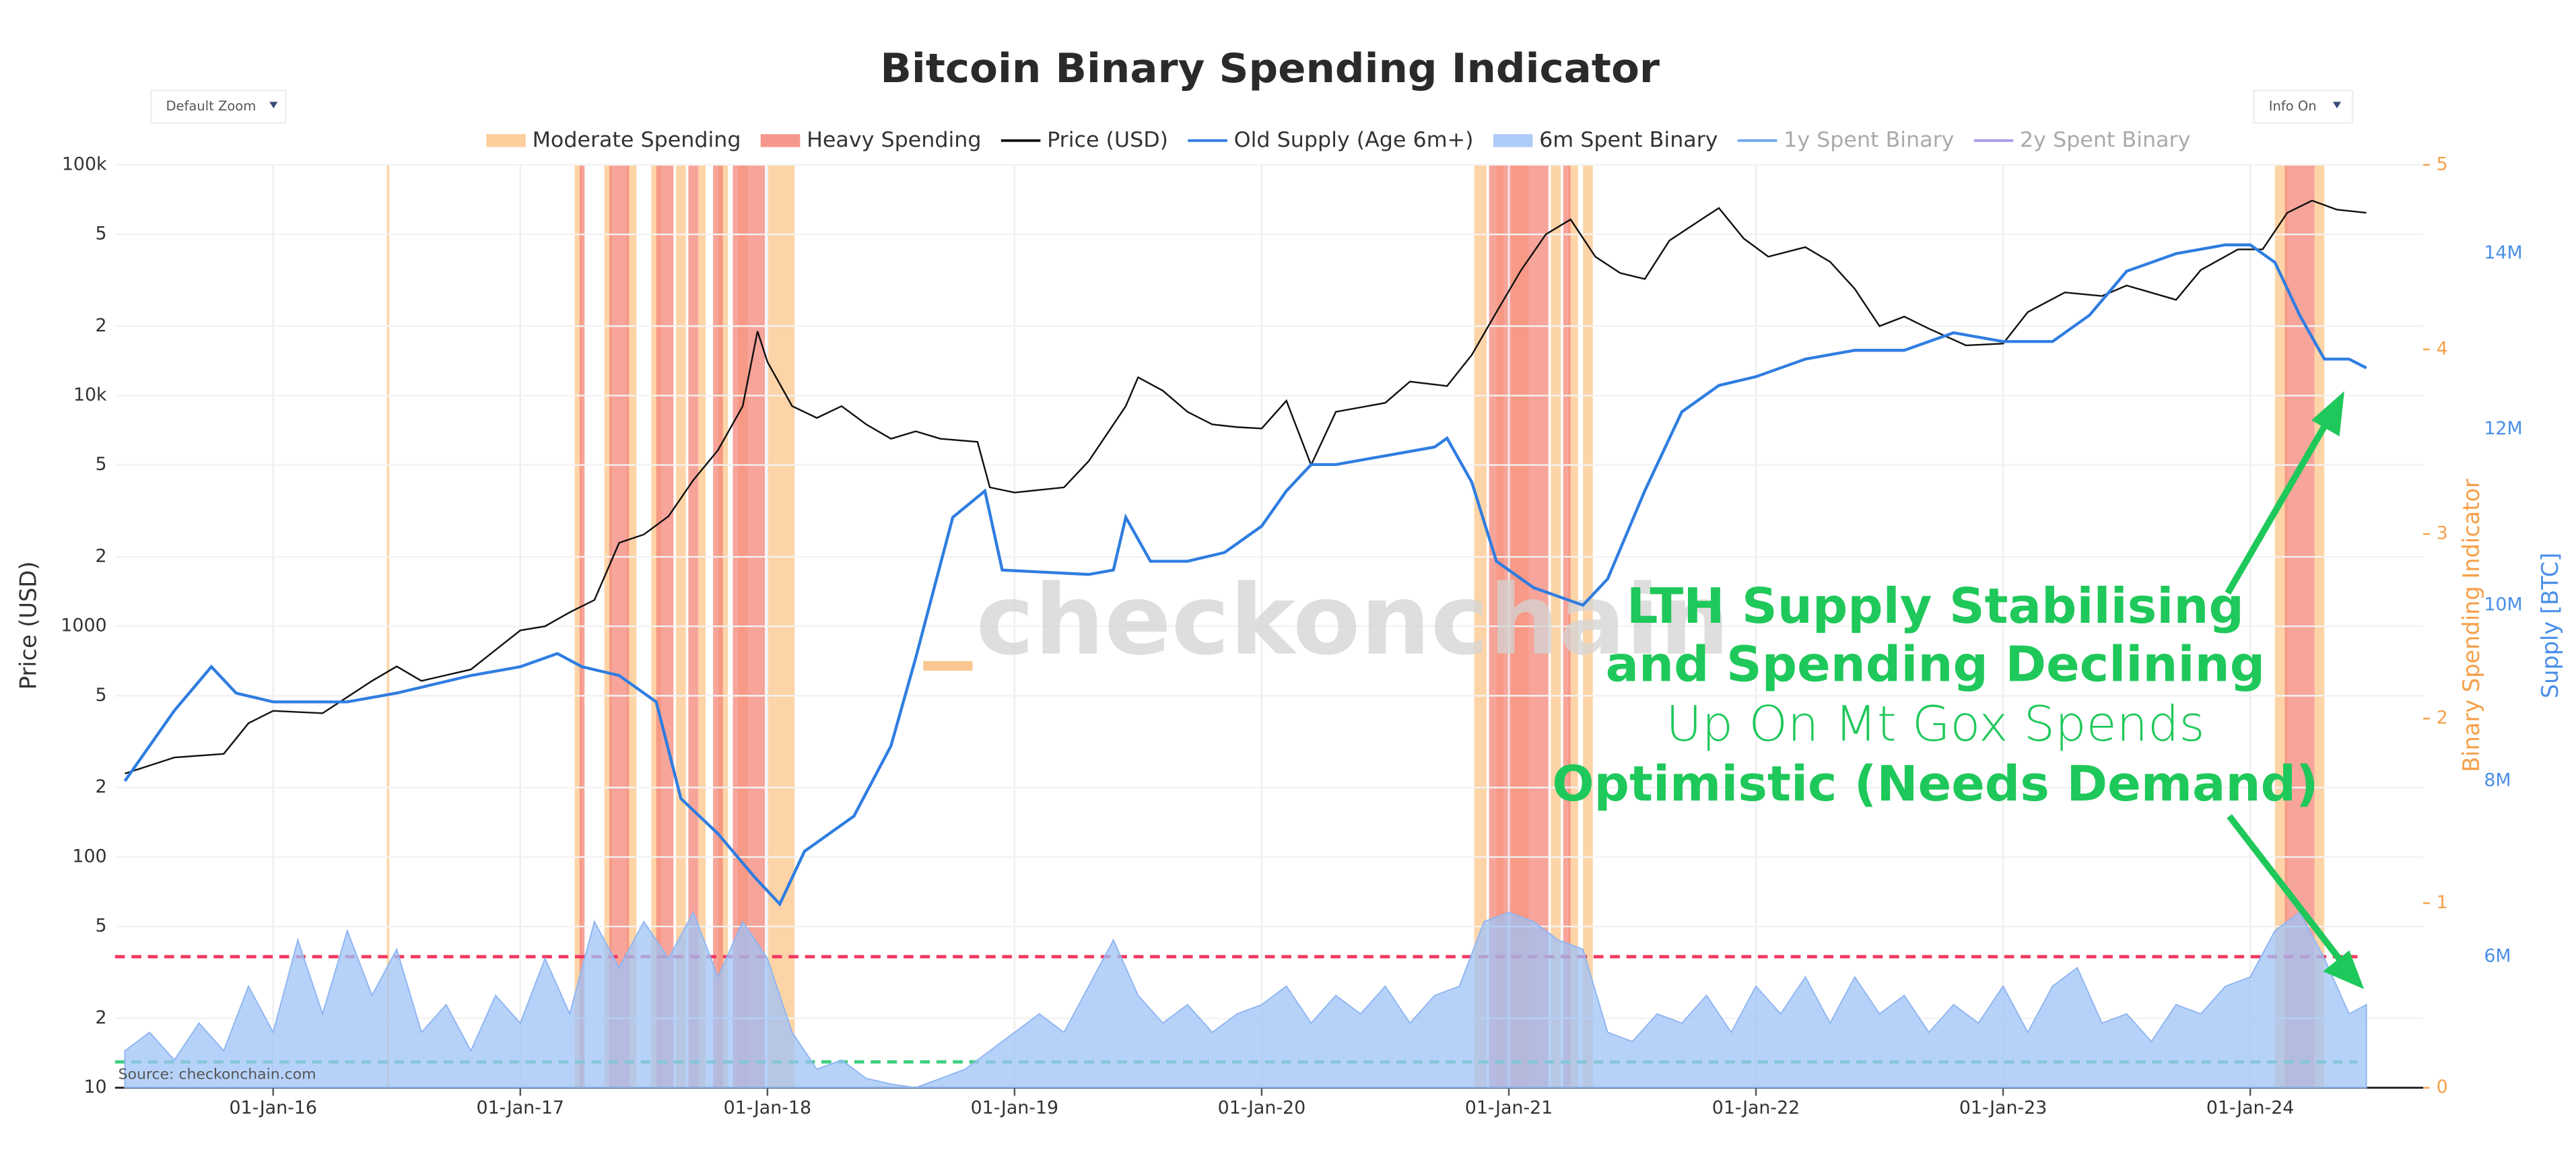 This screenshot has height=1154, width=2576. Describe the element at coordinates (1509, 1107) in the screenshot. I see `x-tick-label: 01-Jan-21` at that location.